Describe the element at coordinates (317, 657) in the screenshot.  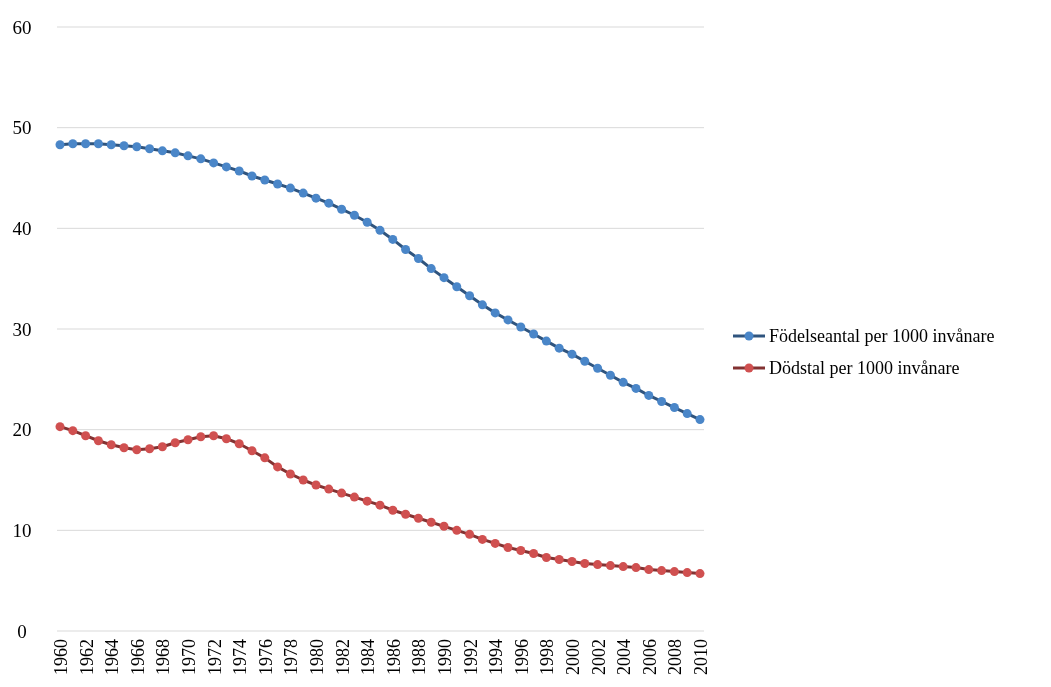
I see `x-tick-label: 1980` at that location.